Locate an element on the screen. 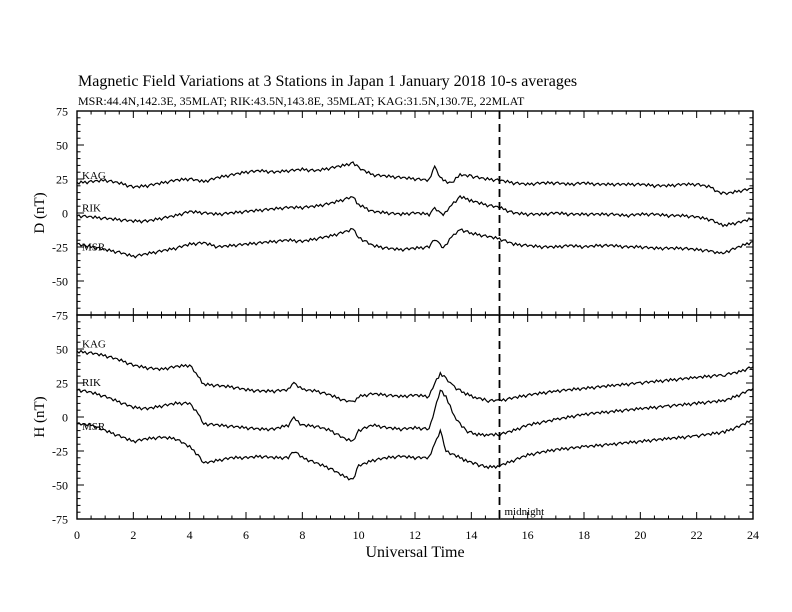 This screenshot has width=792, height=612. series-line-rik-top is located at coordinates (415, 211).